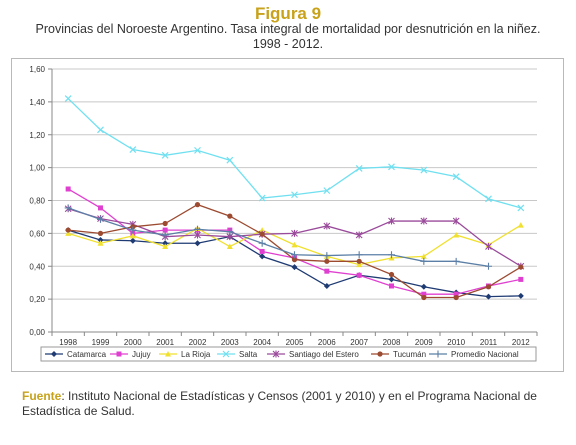  Describe the element at coordinates (485, 354) in the screenshot. I see `legend-label: Promedio Nacional` at that location.